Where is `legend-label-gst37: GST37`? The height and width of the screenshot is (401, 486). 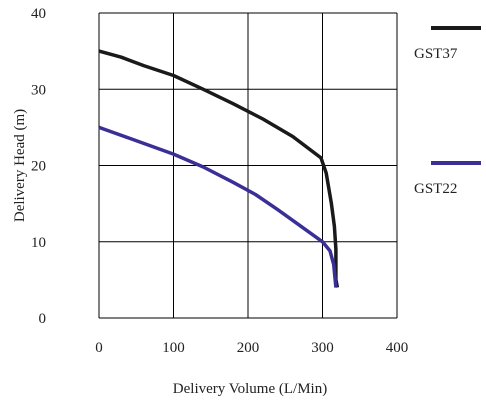
legend-label-gst37: GST37 is located at coordinates (436, 54).